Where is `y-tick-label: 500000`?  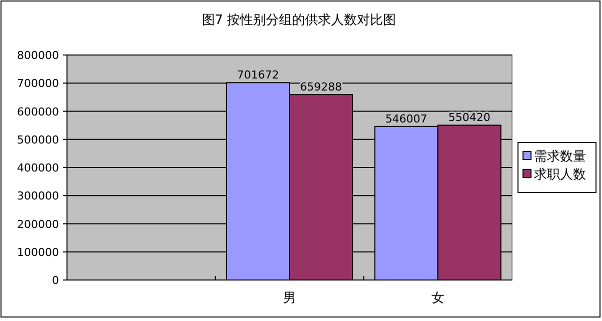
y-tick-label: 500000 is located at coordinates (38, 139).